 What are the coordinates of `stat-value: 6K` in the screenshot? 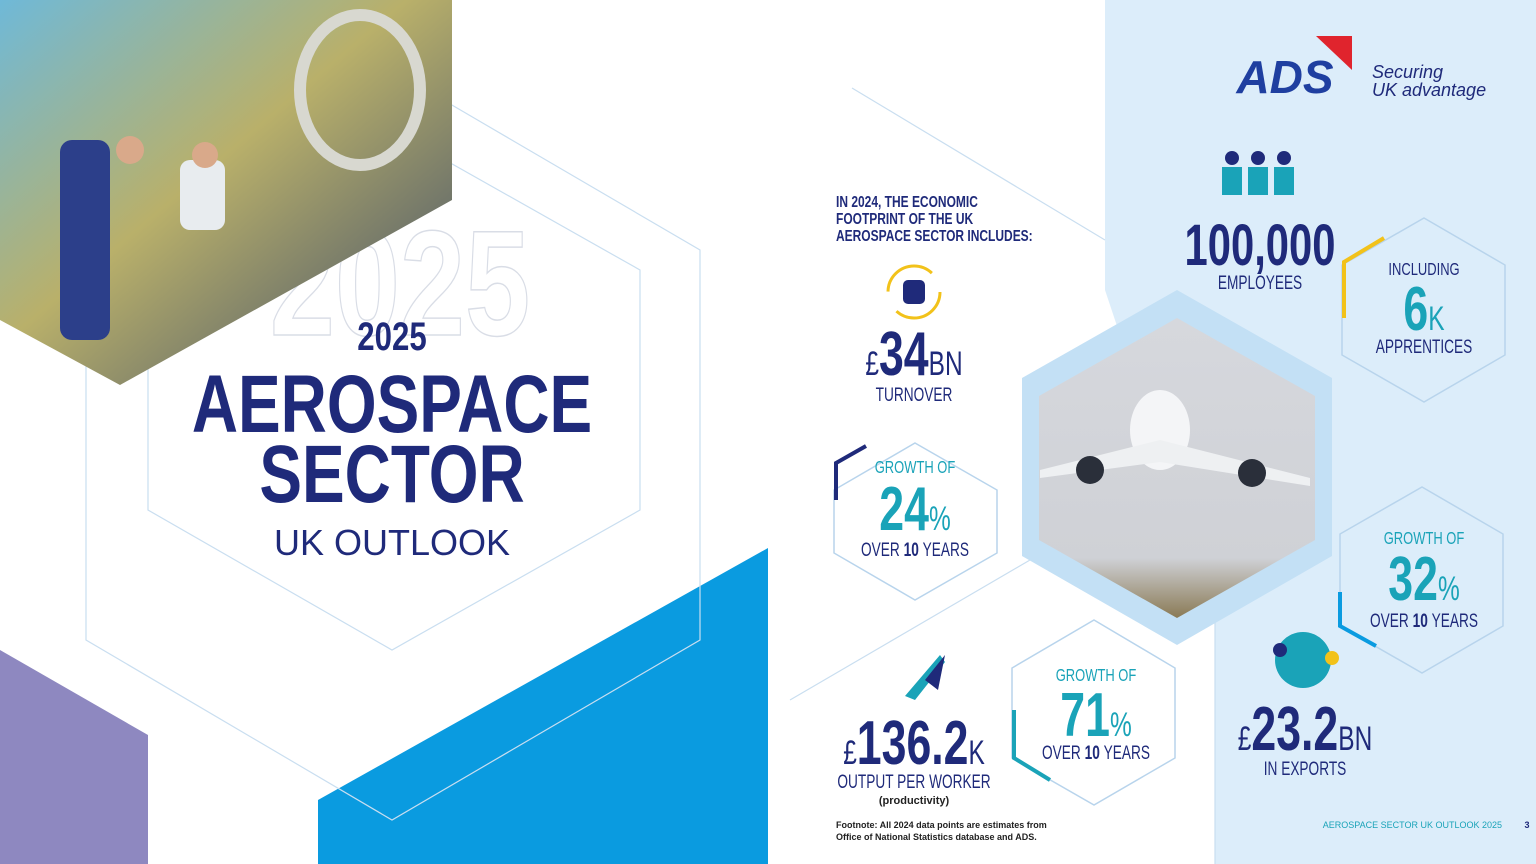 It's located at (1423, 309).